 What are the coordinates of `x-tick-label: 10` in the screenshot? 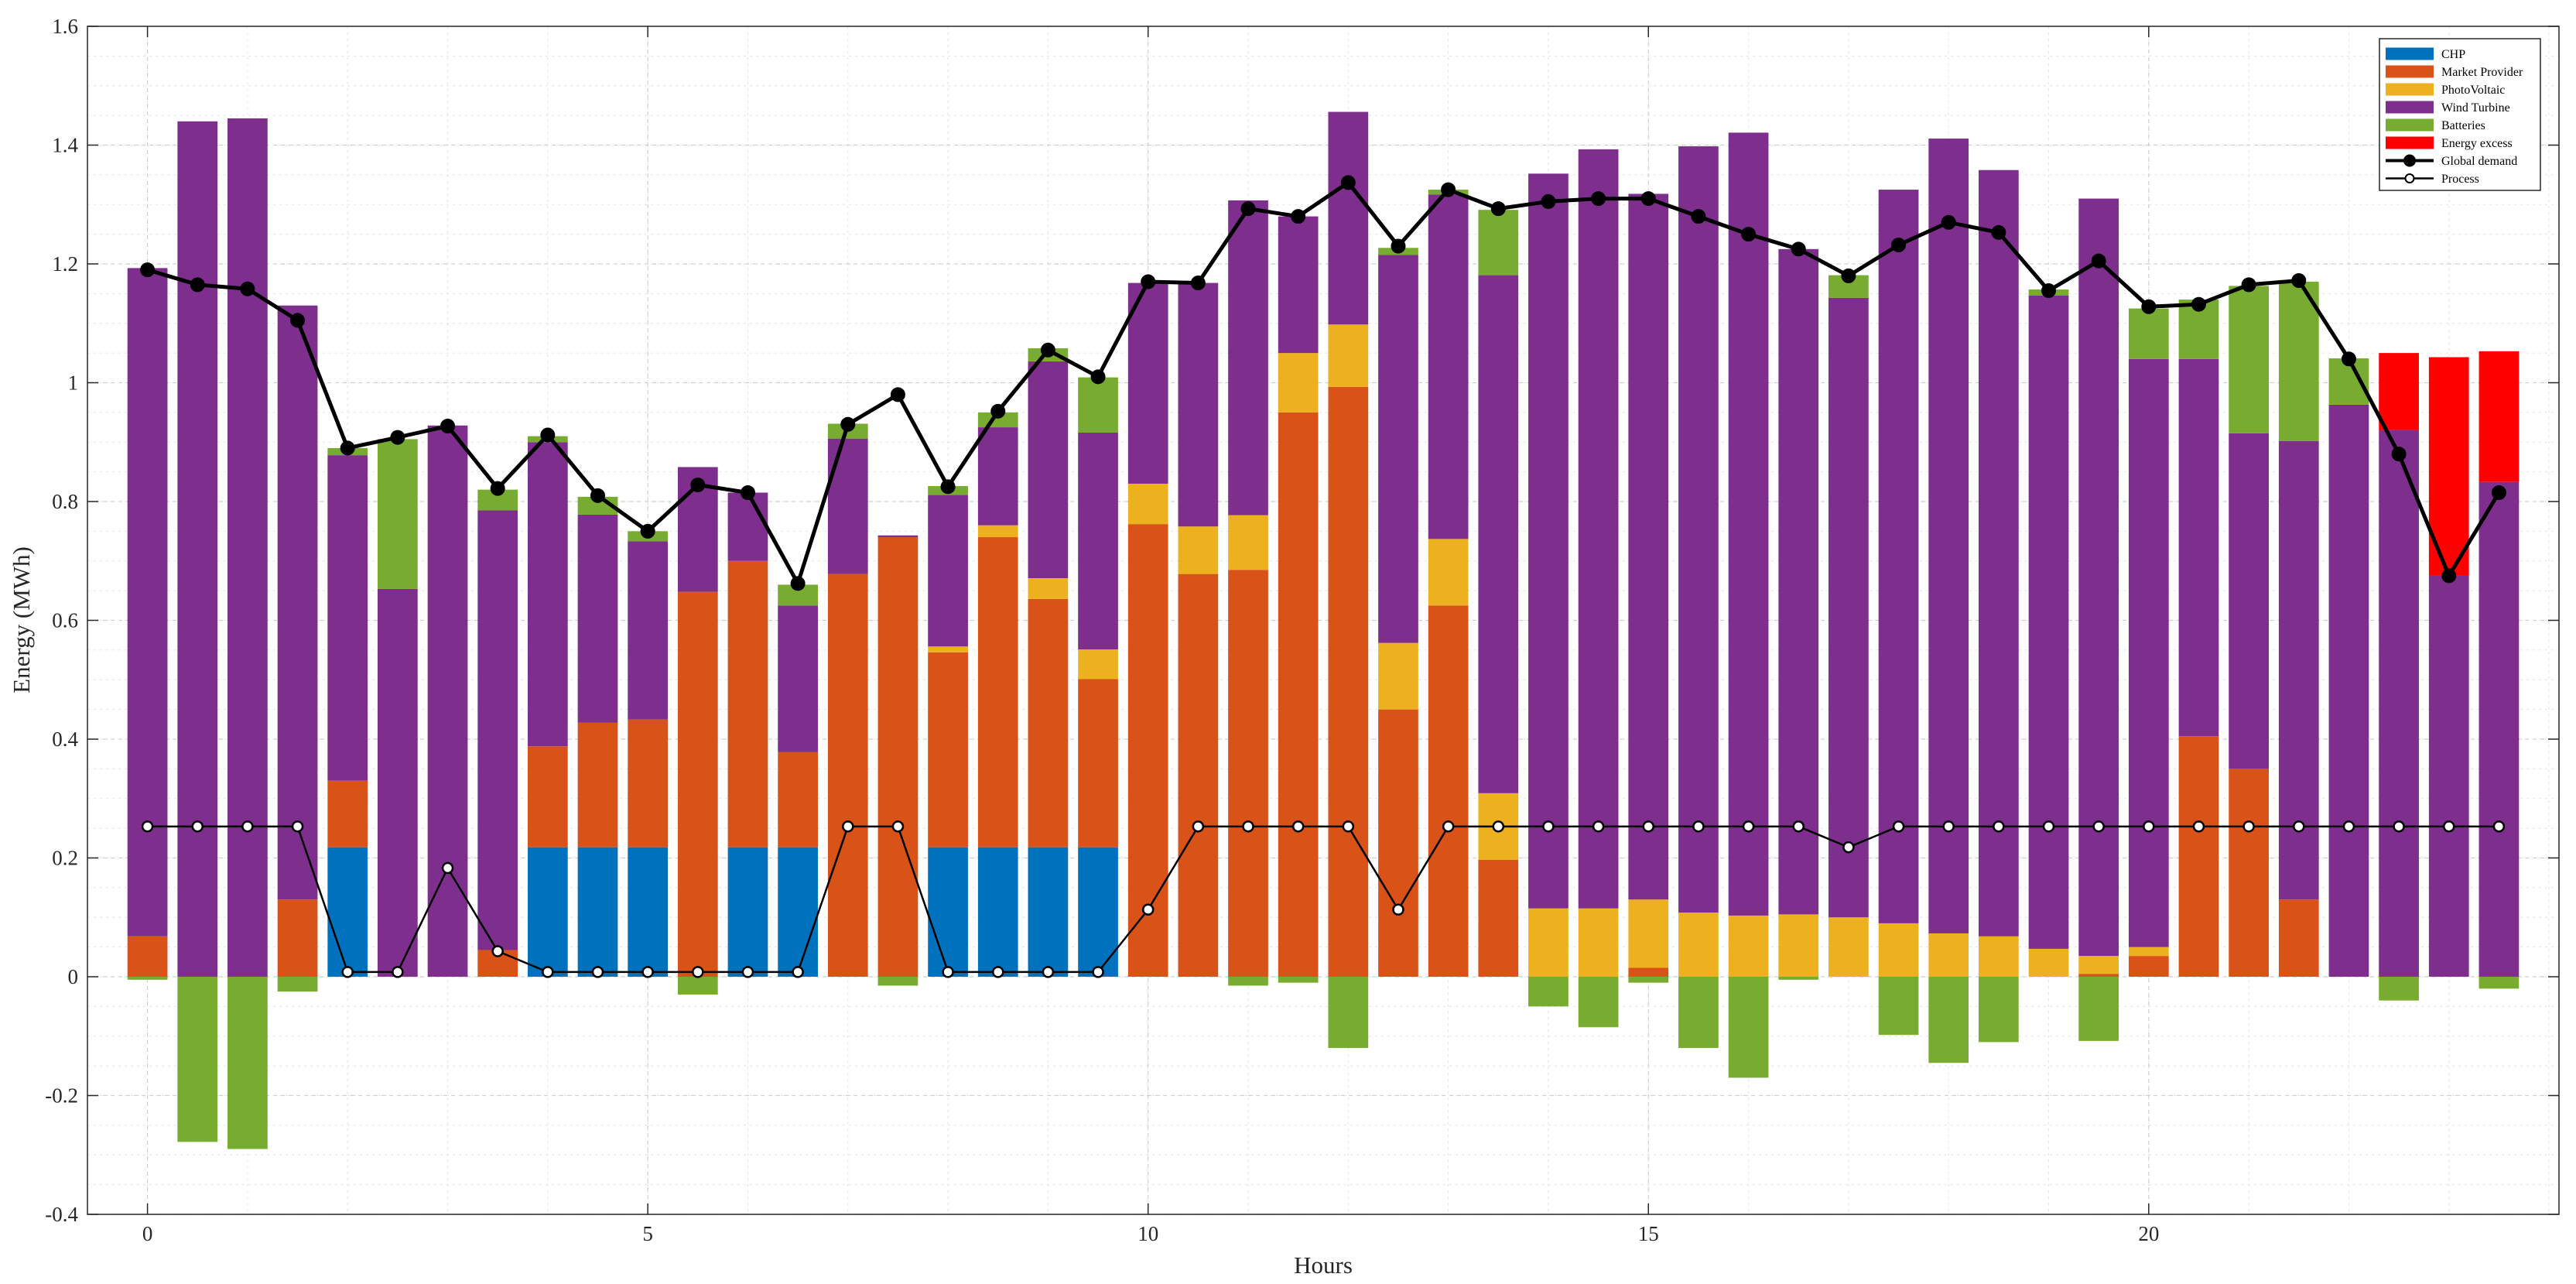 It's located at (1148, 1234).